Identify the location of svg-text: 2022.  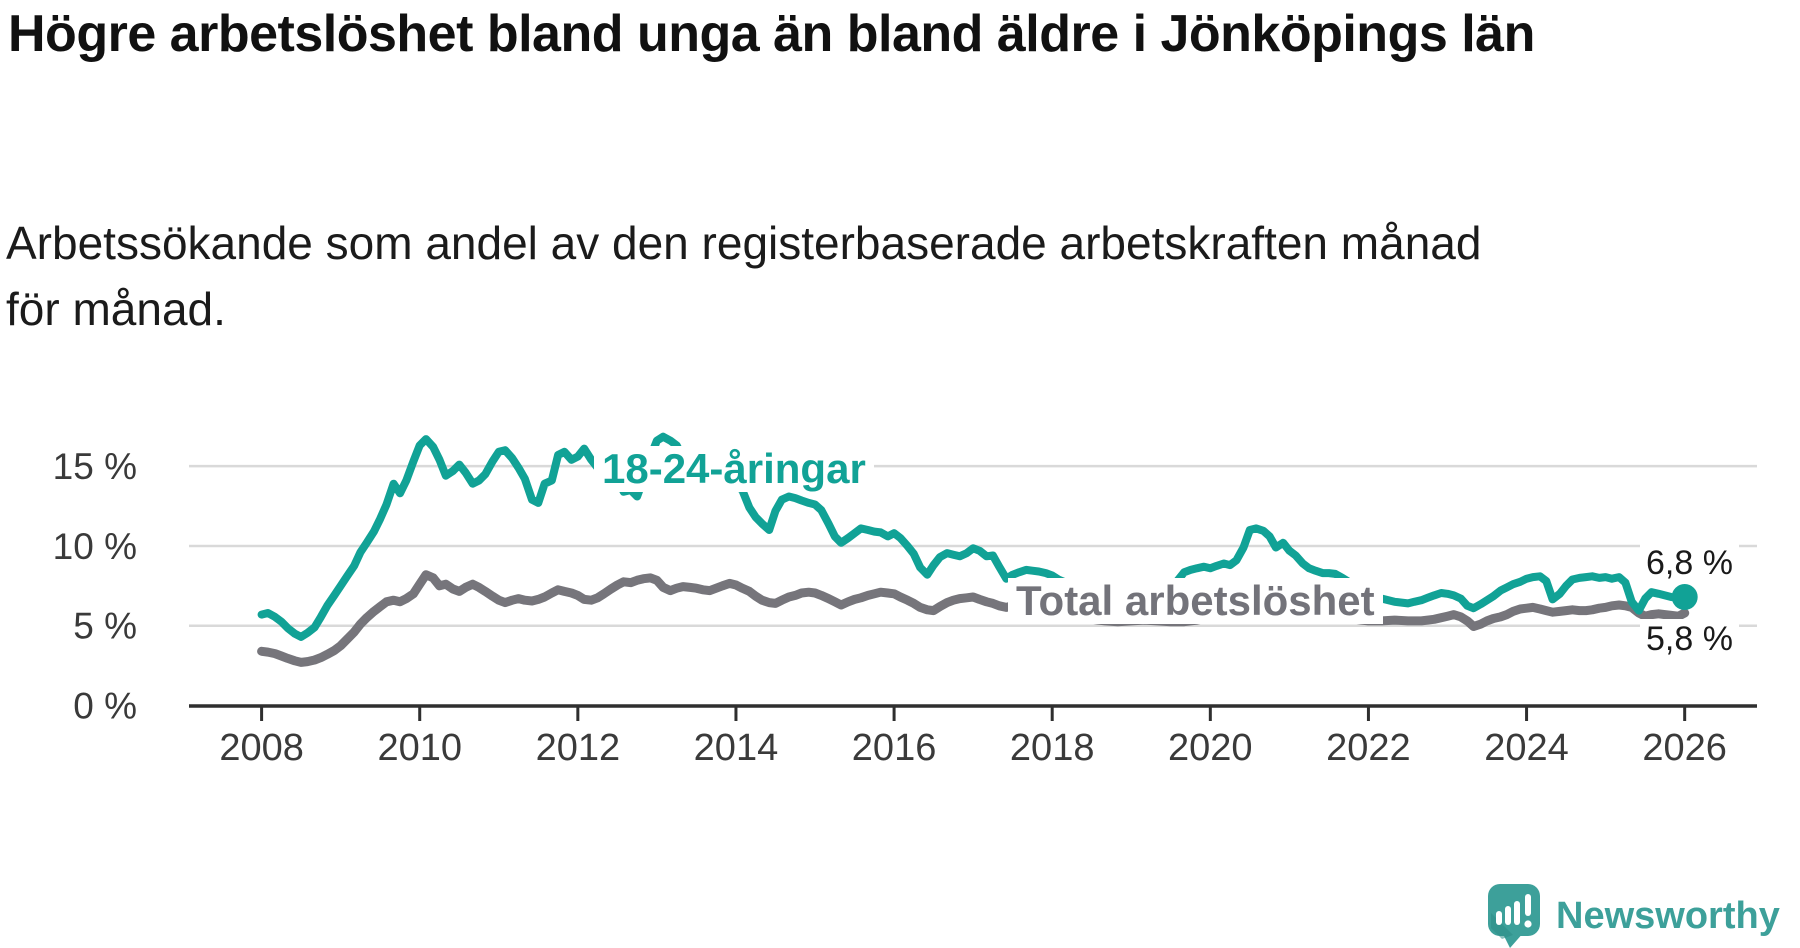
(1368, 748).